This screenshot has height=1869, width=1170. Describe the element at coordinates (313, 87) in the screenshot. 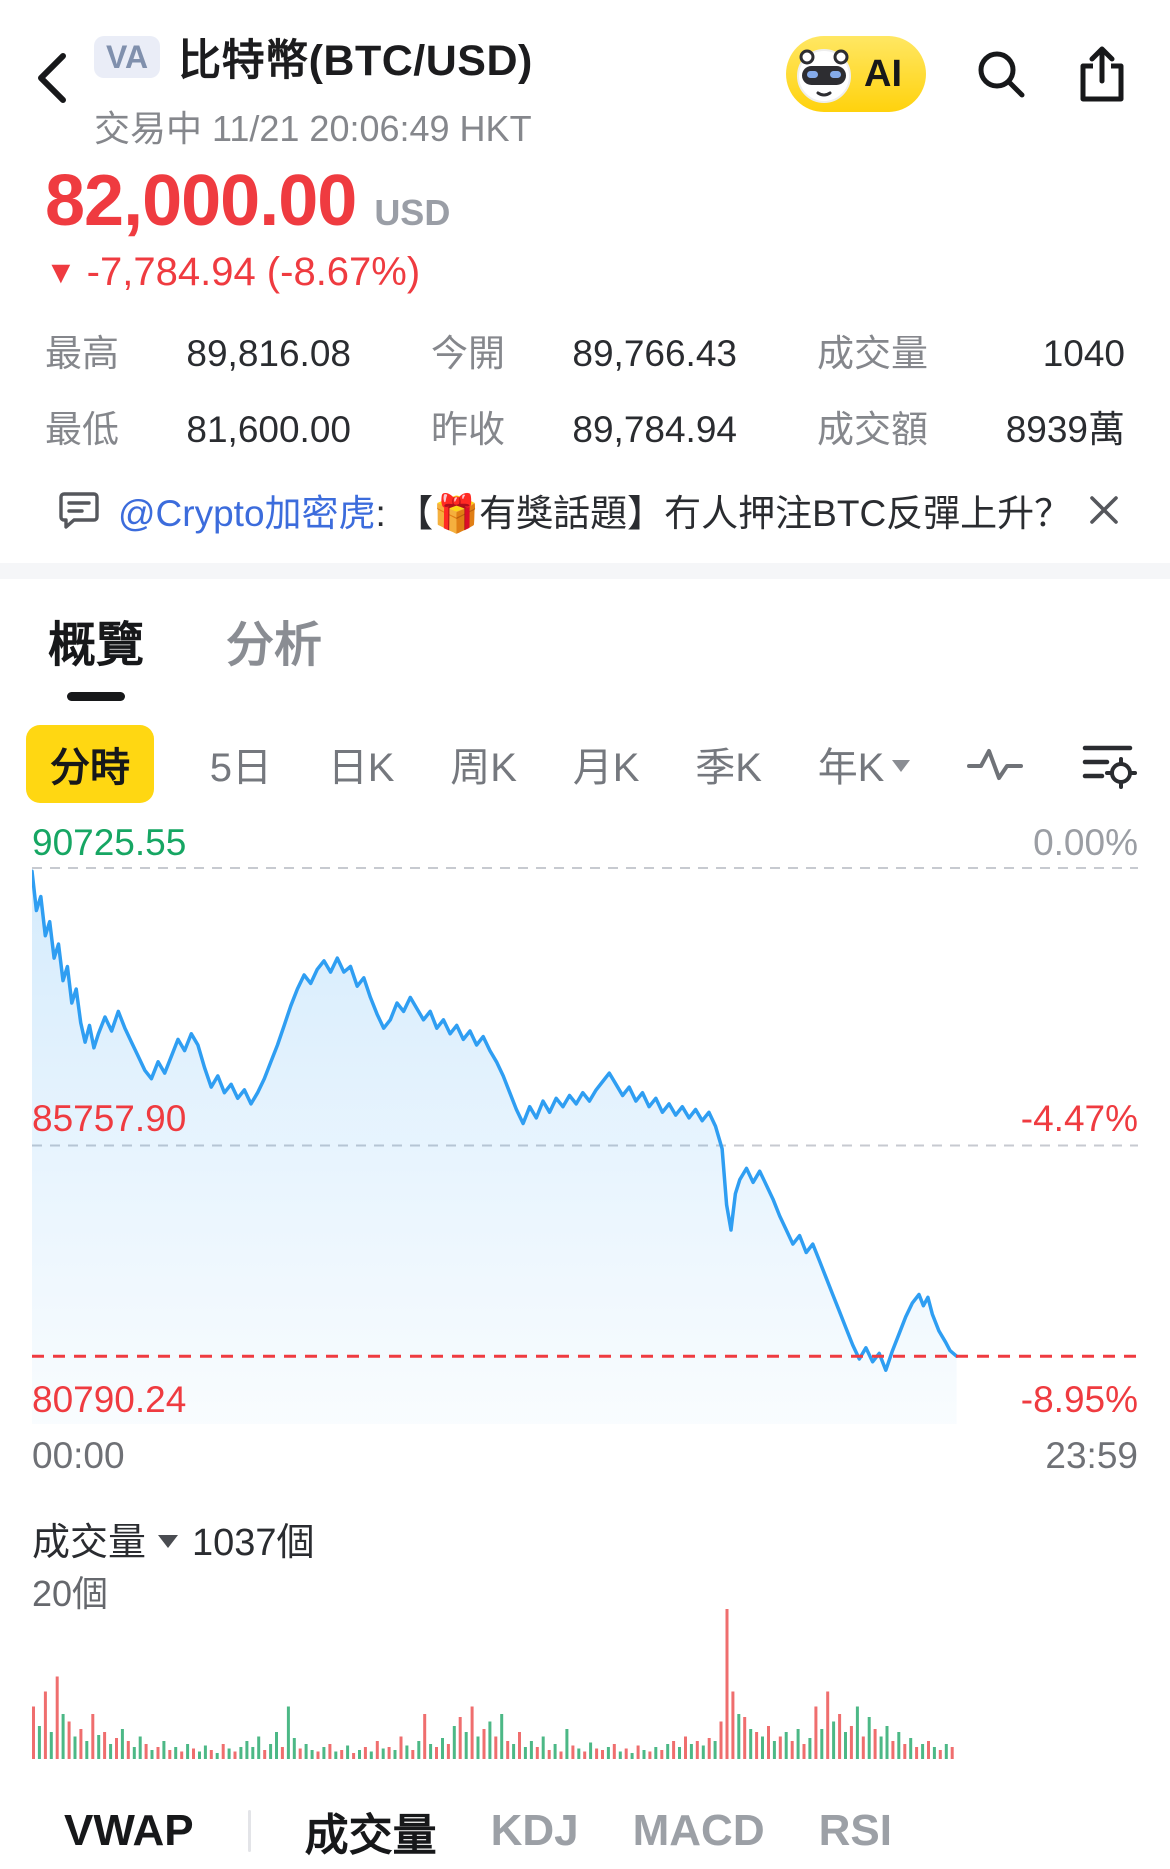

I see `title-block: VA 比特幣(BTC/USD) 交易中 11/21 20:06:49 HKT` at that location.